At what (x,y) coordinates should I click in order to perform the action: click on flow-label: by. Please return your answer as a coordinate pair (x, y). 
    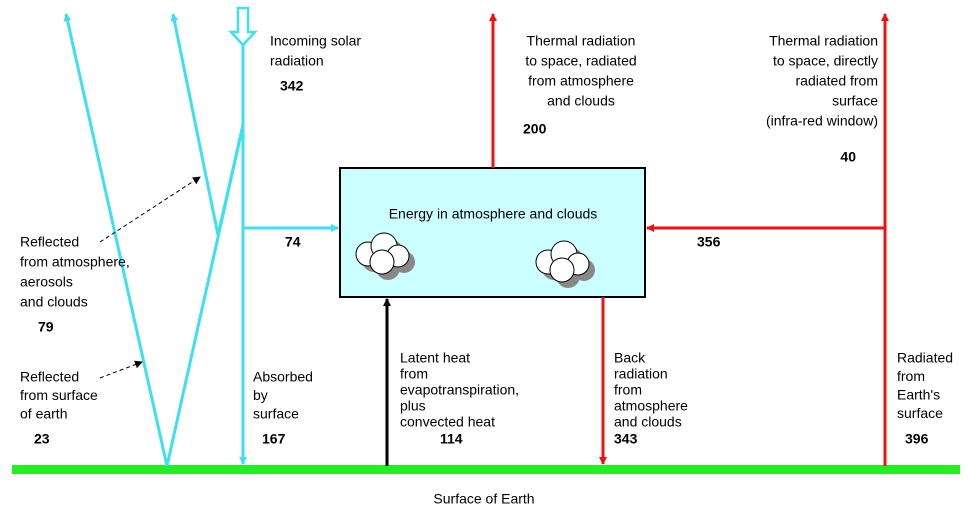
    Looking at the image, I should click on (260, 395).